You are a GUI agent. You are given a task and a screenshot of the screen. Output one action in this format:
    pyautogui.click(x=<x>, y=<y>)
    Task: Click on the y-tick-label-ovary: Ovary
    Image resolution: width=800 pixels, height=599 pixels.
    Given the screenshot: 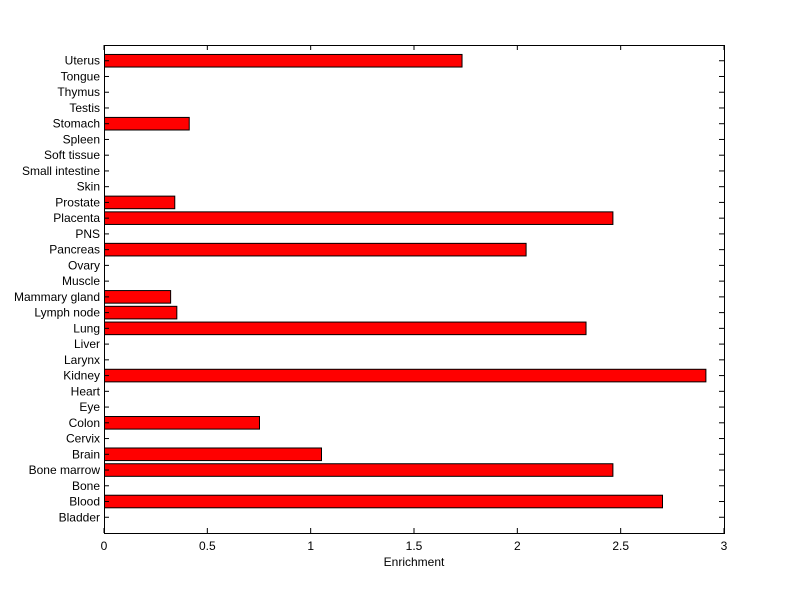 What is the action you would take?
    pyautogui.click(x=84, y=265)
    